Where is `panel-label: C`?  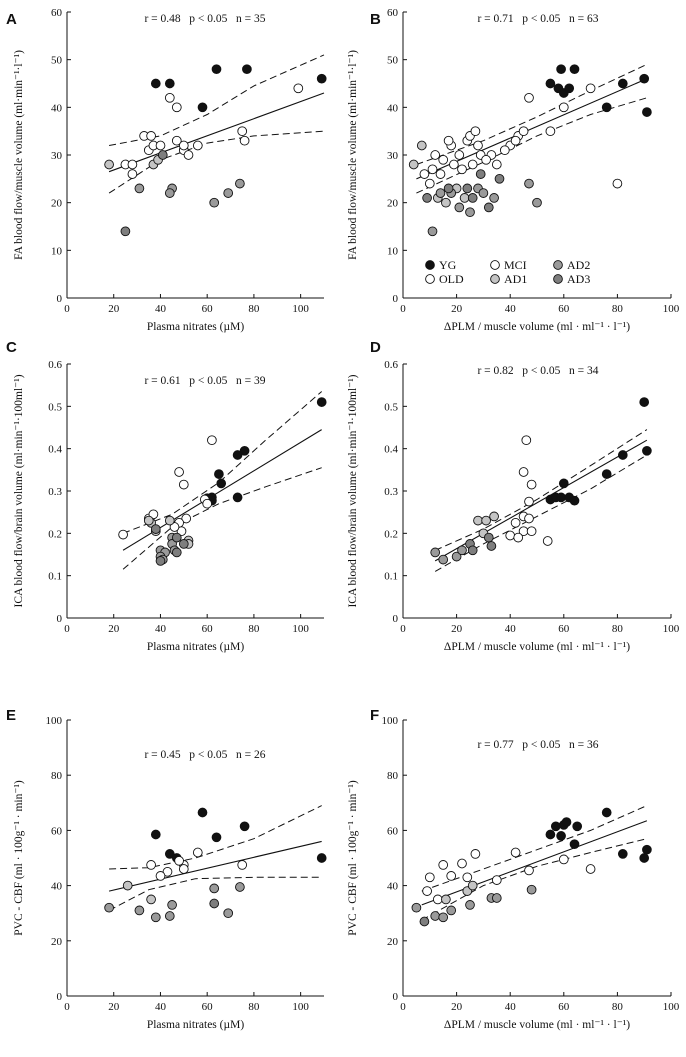 panel-label: C is located at coordinates (11, 347).